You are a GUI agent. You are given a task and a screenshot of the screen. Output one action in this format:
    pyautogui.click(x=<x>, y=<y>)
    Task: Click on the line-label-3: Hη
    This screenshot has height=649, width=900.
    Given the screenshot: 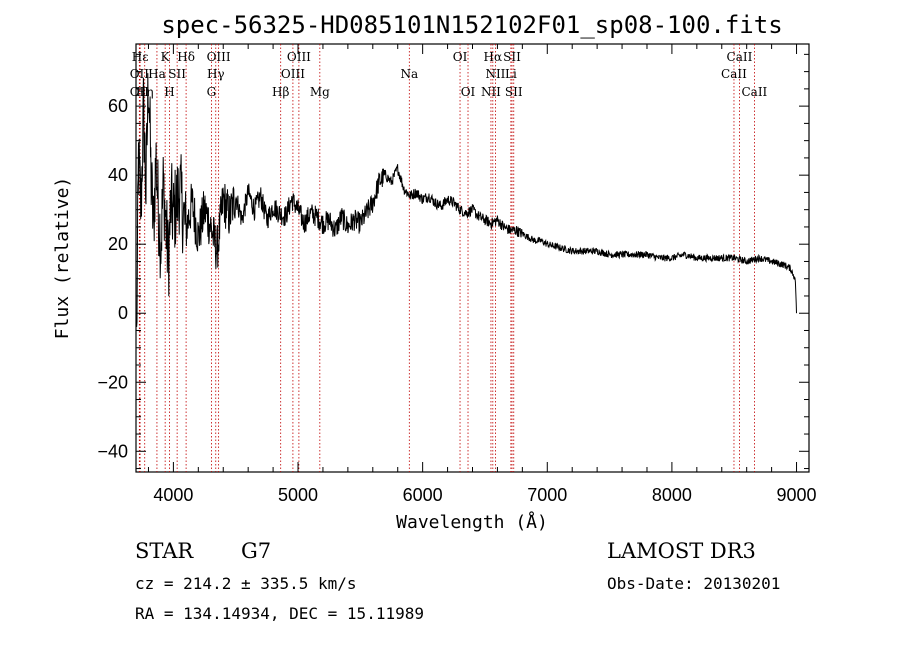 What is the action you would take?
    pyautogui.click(x=145, y=92)
    